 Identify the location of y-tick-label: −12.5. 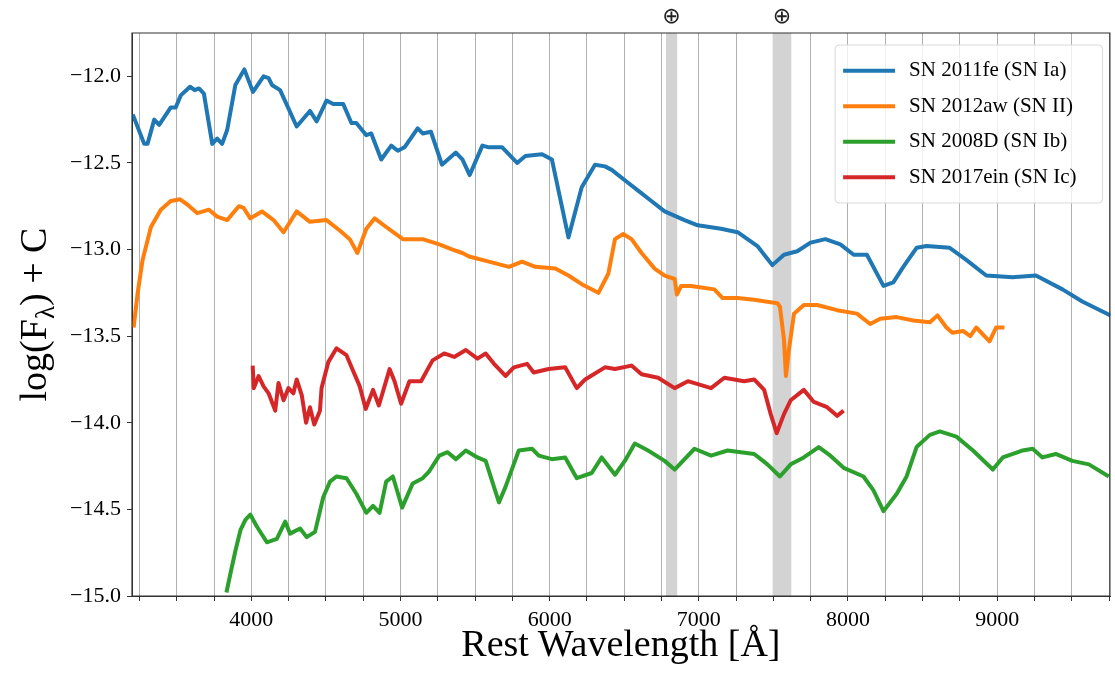
(95, 161).